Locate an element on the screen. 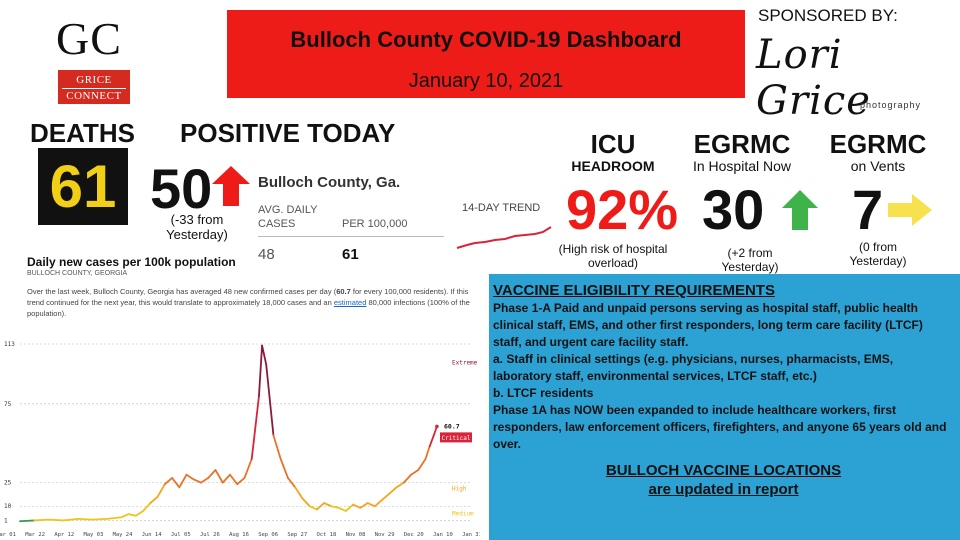 The image size is (960, 540). x-tick-label: Apr 12 is located at coordinates (64, 535).